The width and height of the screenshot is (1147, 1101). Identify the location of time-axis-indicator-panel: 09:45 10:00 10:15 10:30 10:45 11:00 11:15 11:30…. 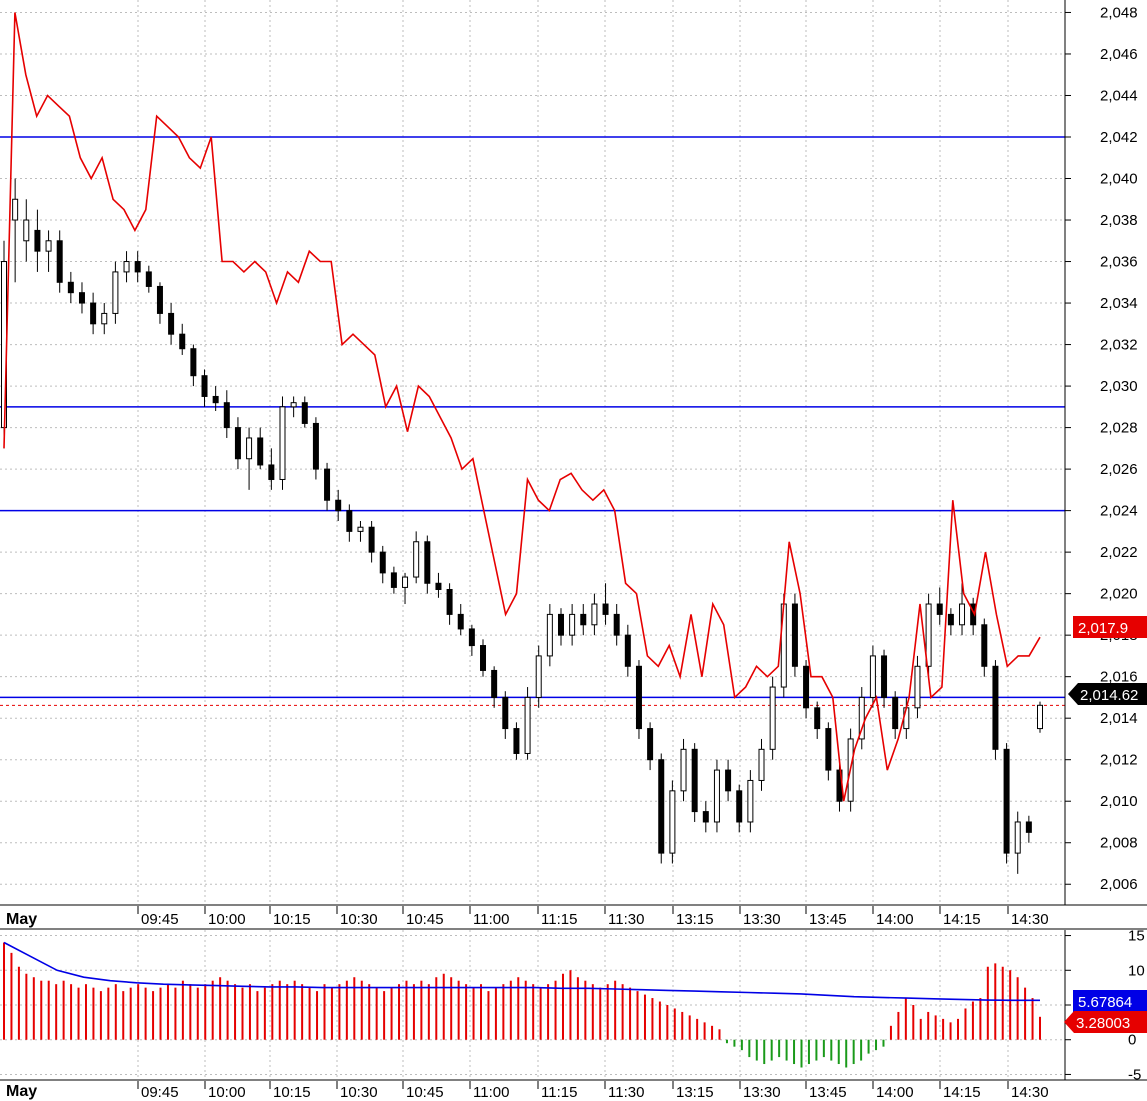
(593, 1091).